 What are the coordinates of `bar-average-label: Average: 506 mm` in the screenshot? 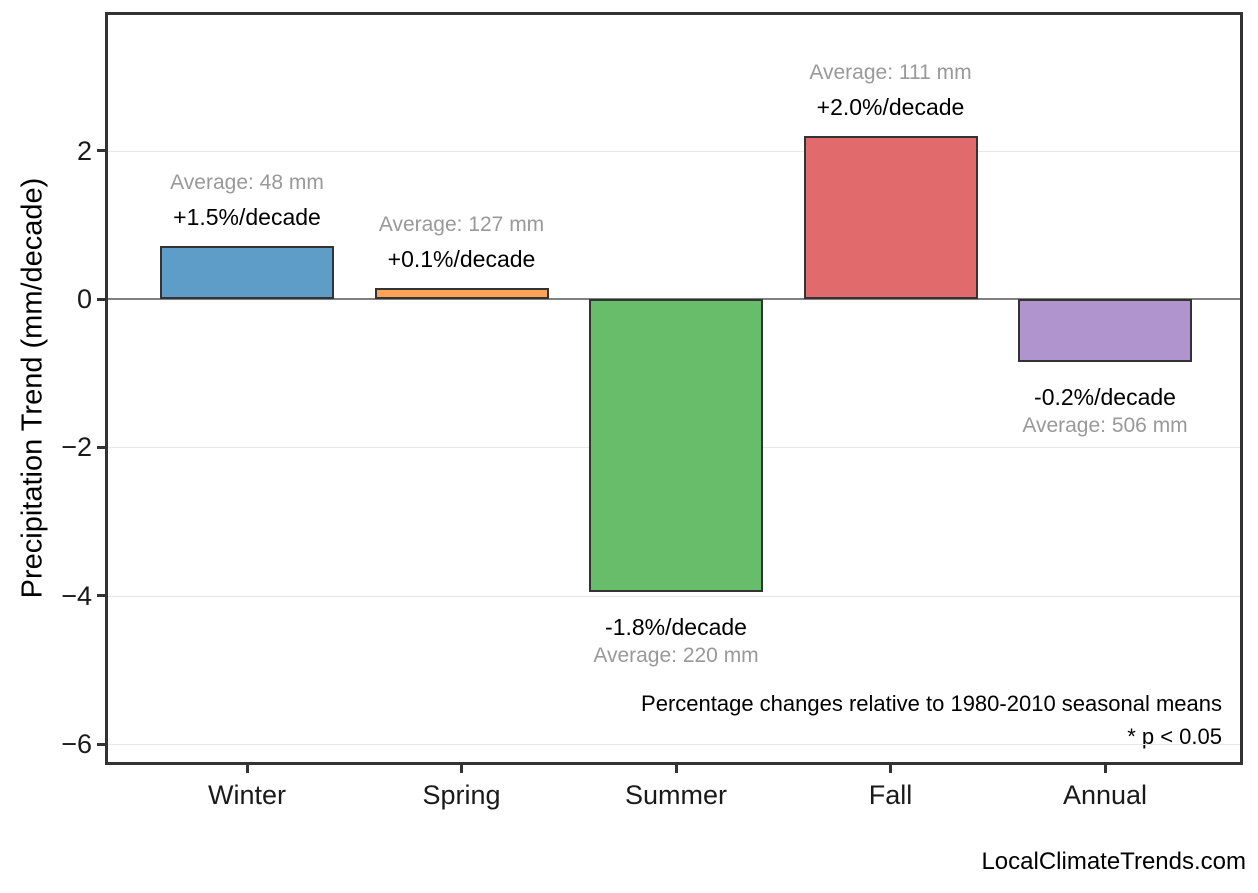 It's located at (1105, 426).